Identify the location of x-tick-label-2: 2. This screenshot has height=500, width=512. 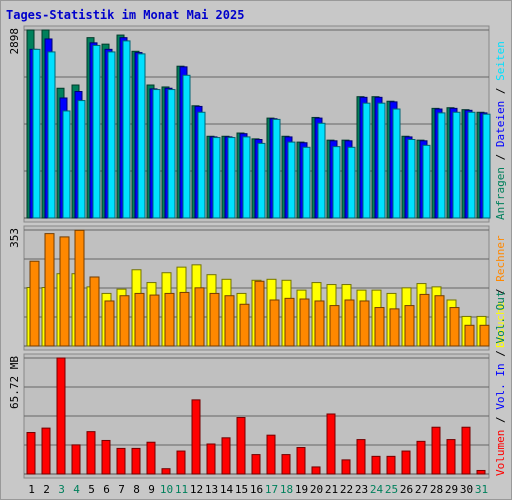
(46, 489).